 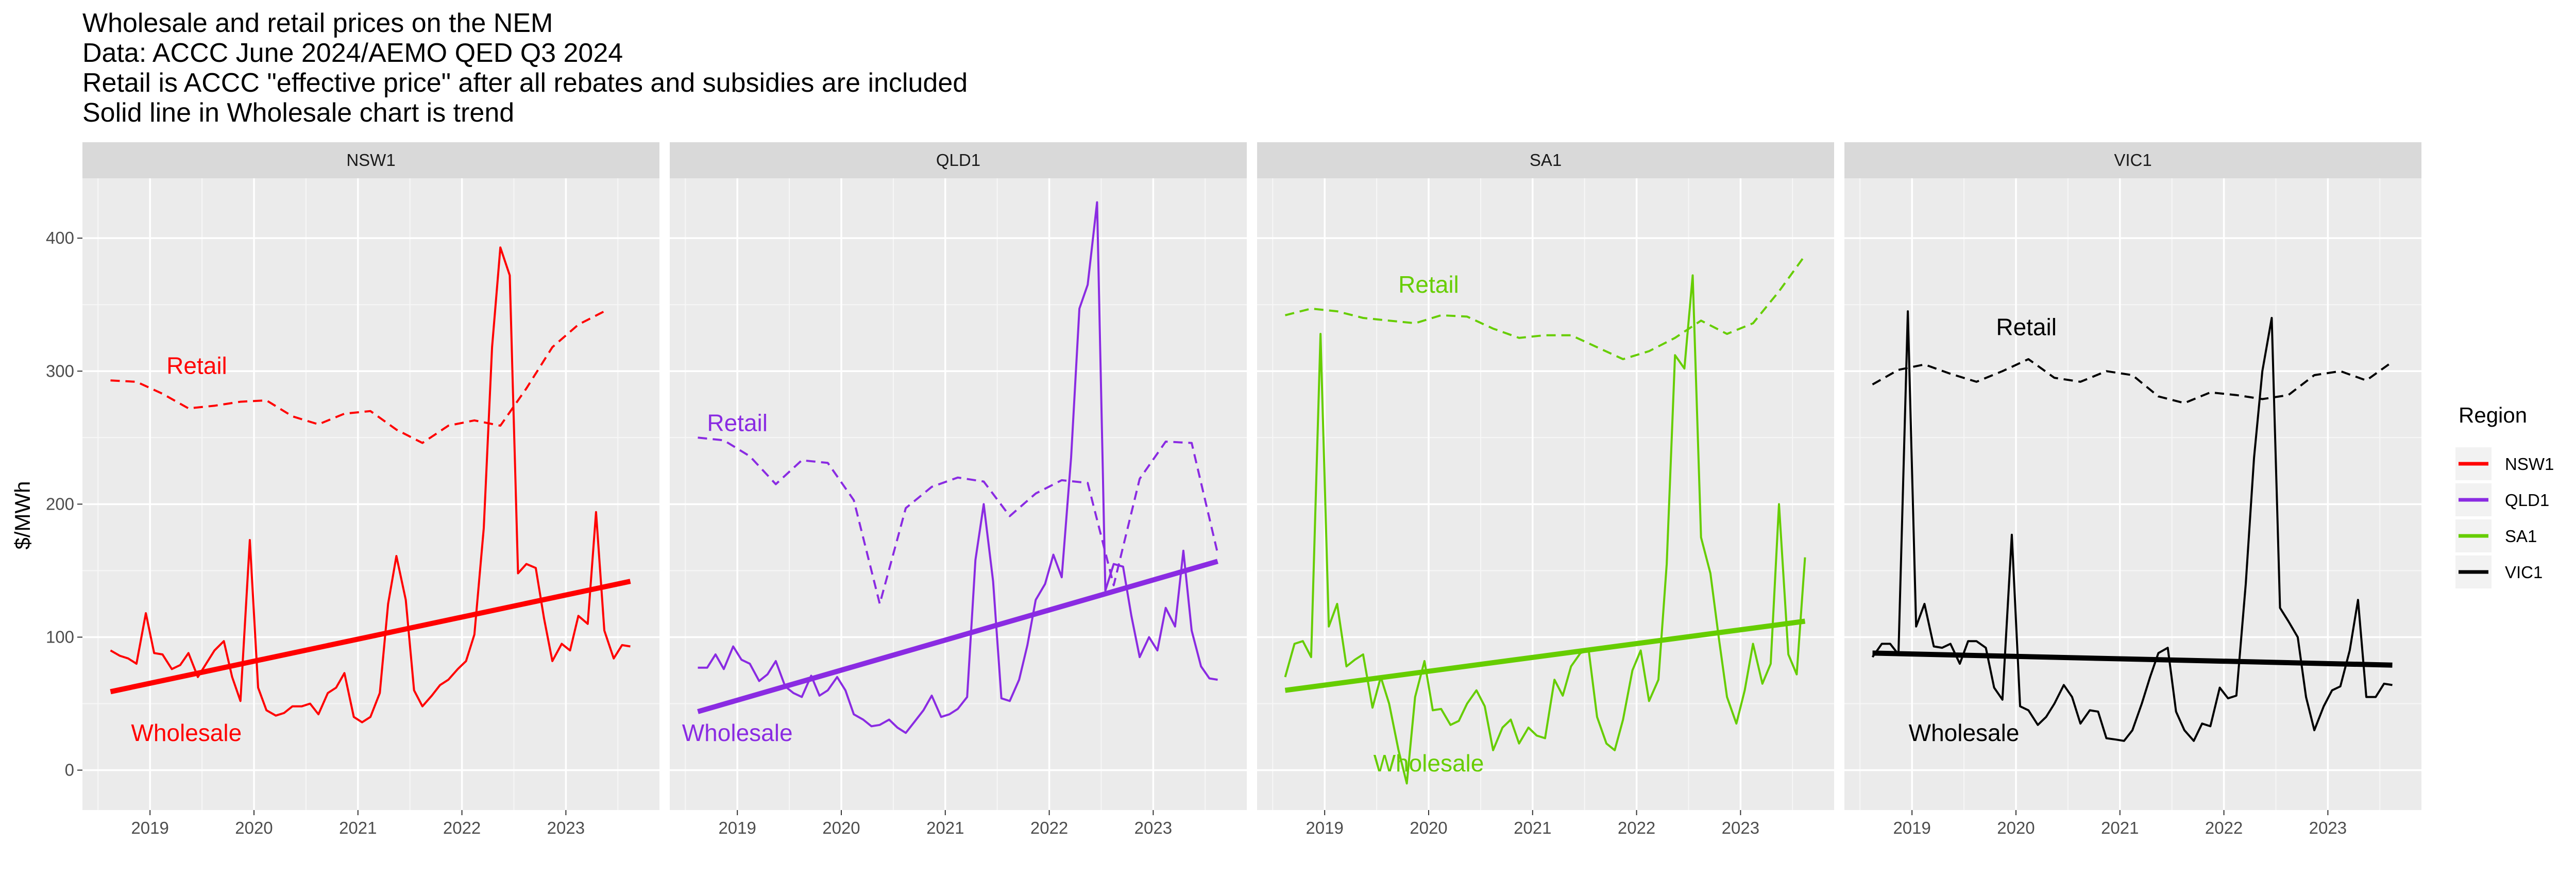 I want to click on y-tick-label: 100, so click(x=60, y=636).